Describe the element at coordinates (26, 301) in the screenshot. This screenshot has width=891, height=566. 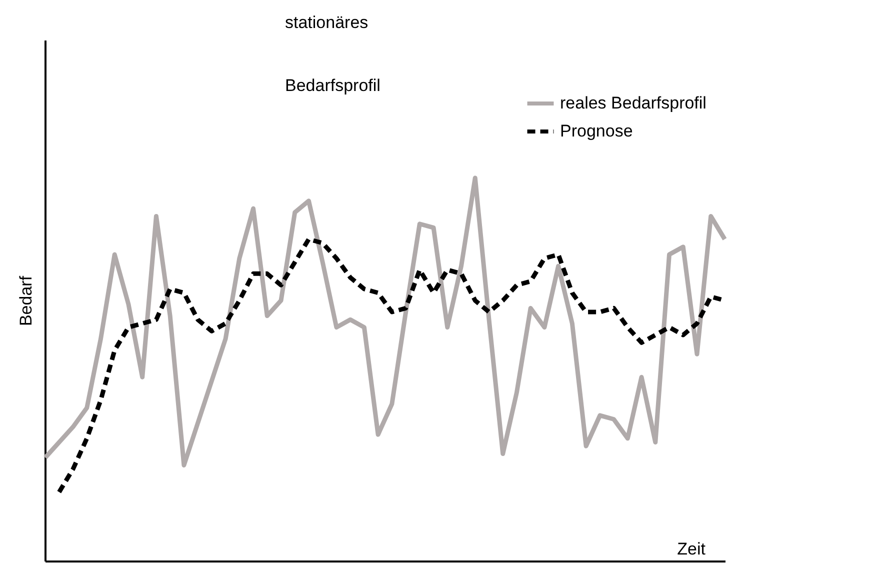
I see `y-axis-title: Bedarf` at that location.